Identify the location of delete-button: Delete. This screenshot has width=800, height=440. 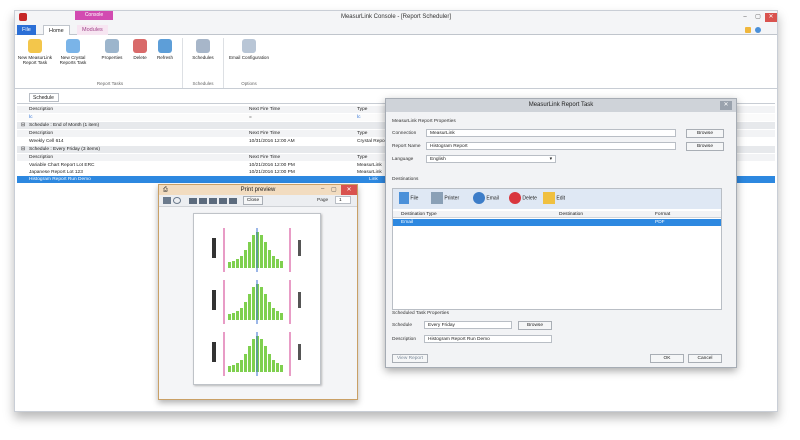
(140, 49).